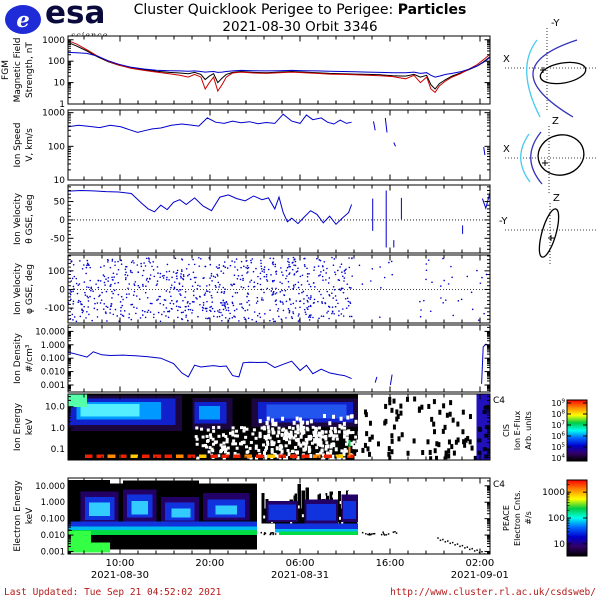 The image size is (600, 600). What do you see at coordinates (493, 592) in the screenshot?
I see `source-url-text: http://www.cluster.rl.ac.uk/csdsweb/` at bounding box center [493, 592].